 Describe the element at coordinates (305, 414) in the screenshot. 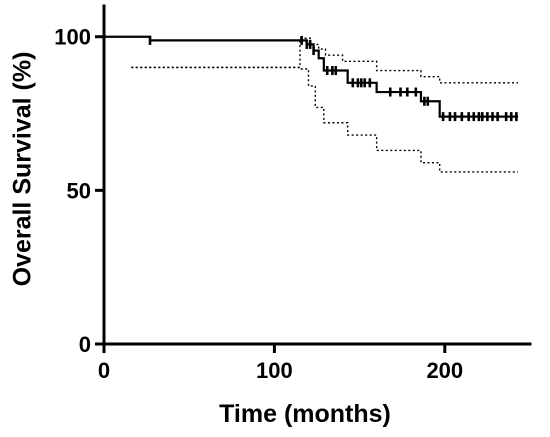

I see `x-axis-title: Time (months)` at that location.